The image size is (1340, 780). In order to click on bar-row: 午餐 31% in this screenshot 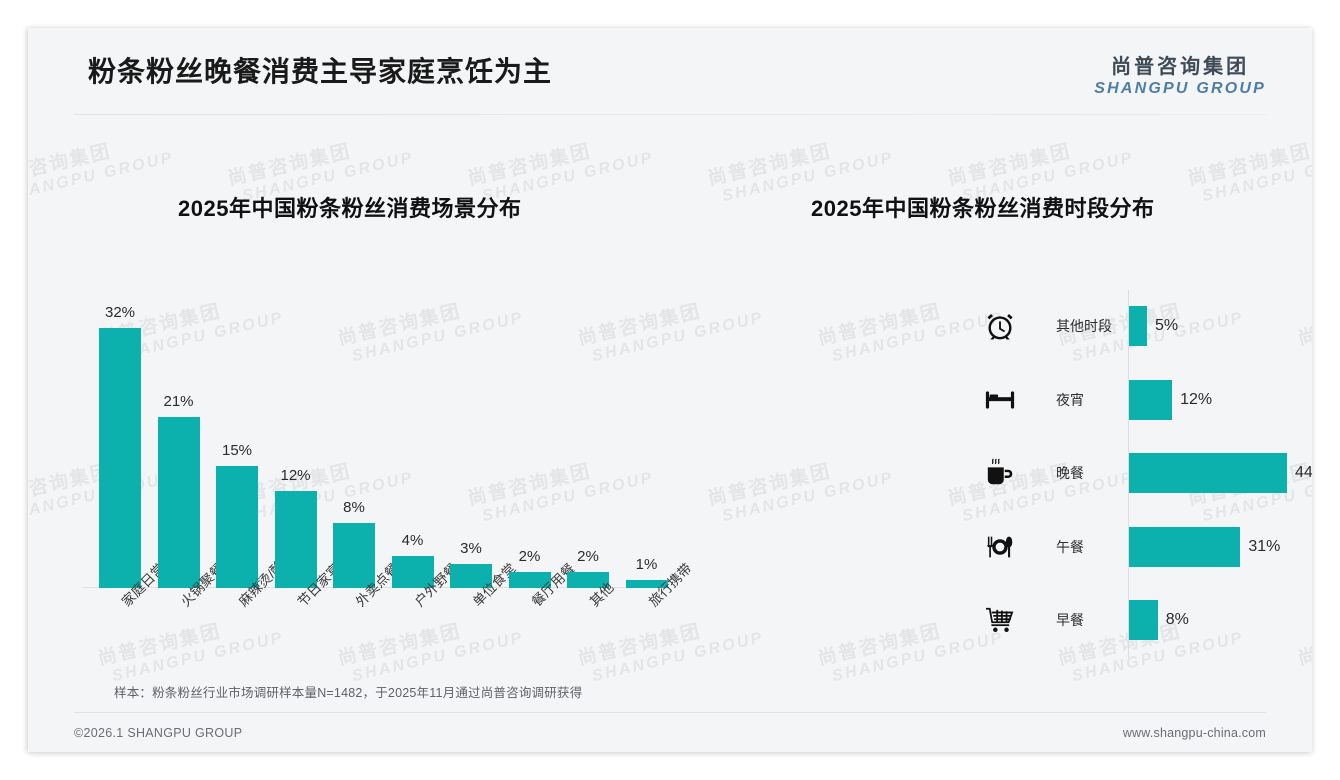, I will do `click(1133, 547)`.